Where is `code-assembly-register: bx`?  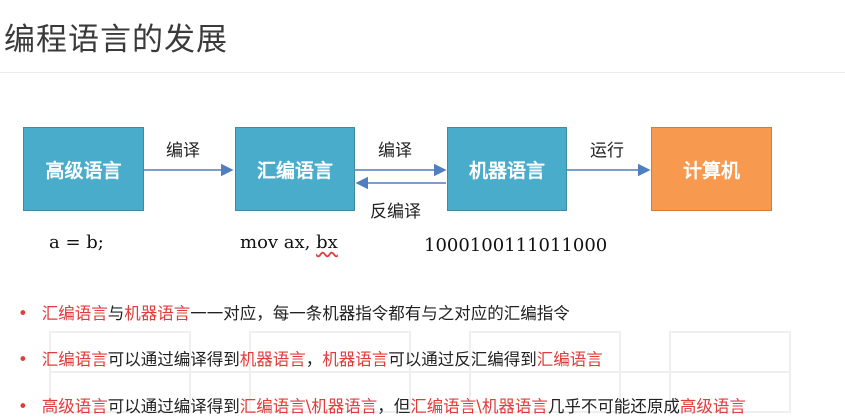
code-assembly-register: bx is located at coordinates (327, 242).